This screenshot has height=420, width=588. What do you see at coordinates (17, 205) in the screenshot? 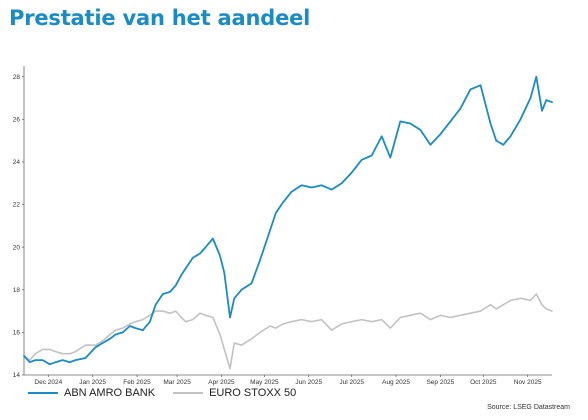
I see `y-tick-label: 22` at bounding box center [17, 205].